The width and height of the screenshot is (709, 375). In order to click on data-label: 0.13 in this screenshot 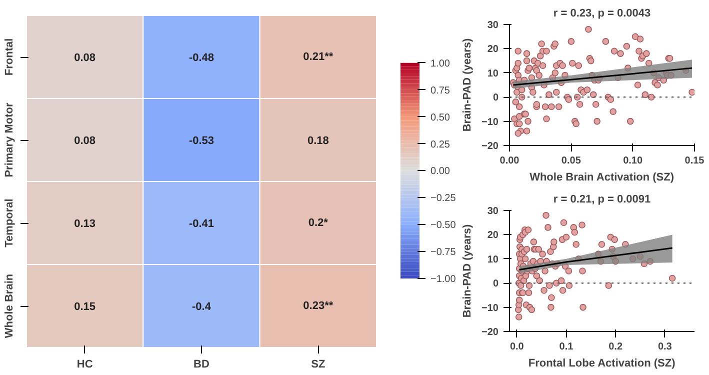, I will do `click(85, 224)`.